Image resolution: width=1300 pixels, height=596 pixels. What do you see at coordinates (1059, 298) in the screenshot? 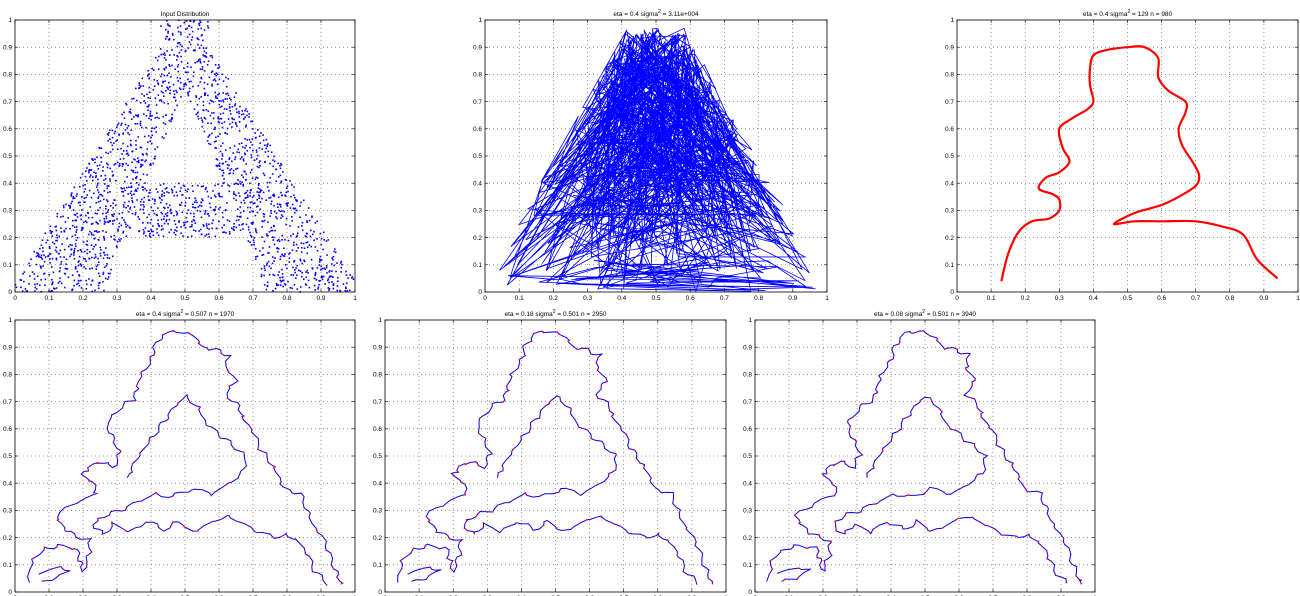
I see `x-tick-label: 0.3` at bounding box center [1059, 298].